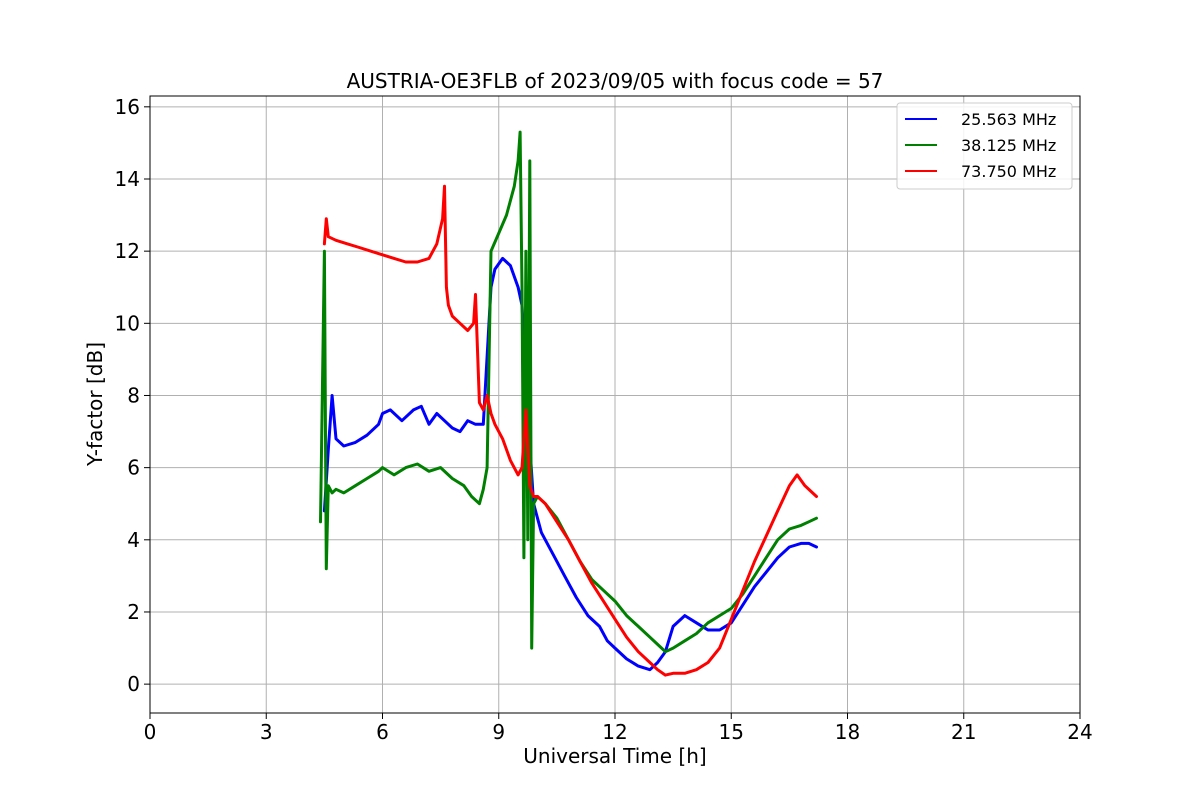 This screenshot has height=800, width=1200. Describe the element at coordinates (266, 732) in the screenshot. I see `x-tick-label: 3` at that location.